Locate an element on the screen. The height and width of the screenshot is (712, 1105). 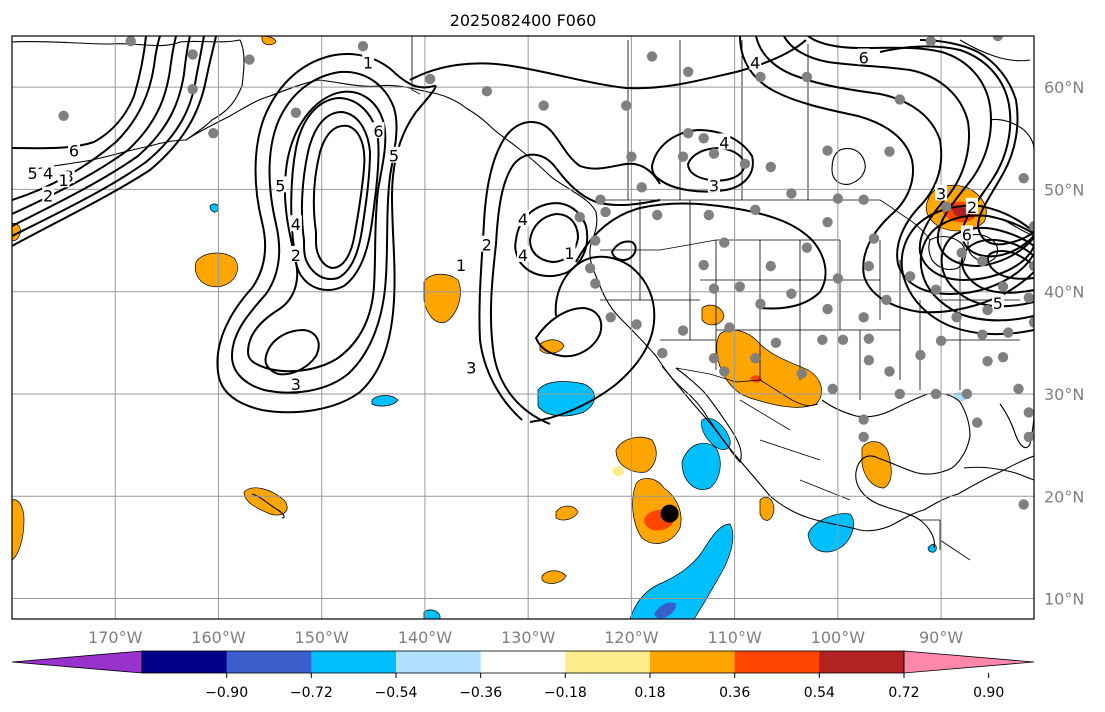
feature-marker is located at coordinates (669, 513).